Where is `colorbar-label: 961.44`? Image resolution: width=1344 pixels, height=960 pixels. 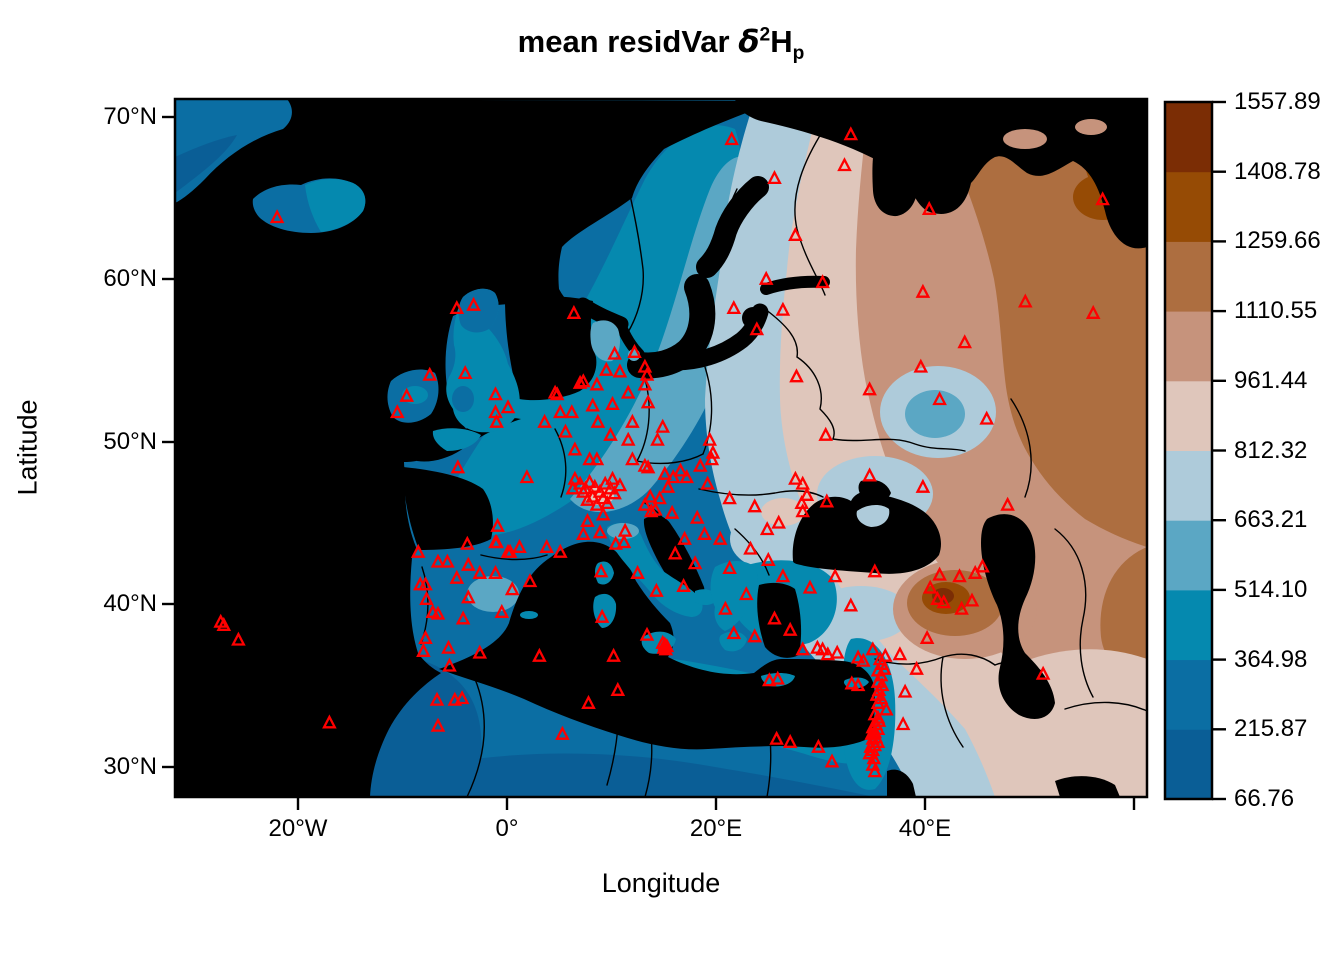
colorbar-label: 961.44 is located at coordinates (1271, 380).